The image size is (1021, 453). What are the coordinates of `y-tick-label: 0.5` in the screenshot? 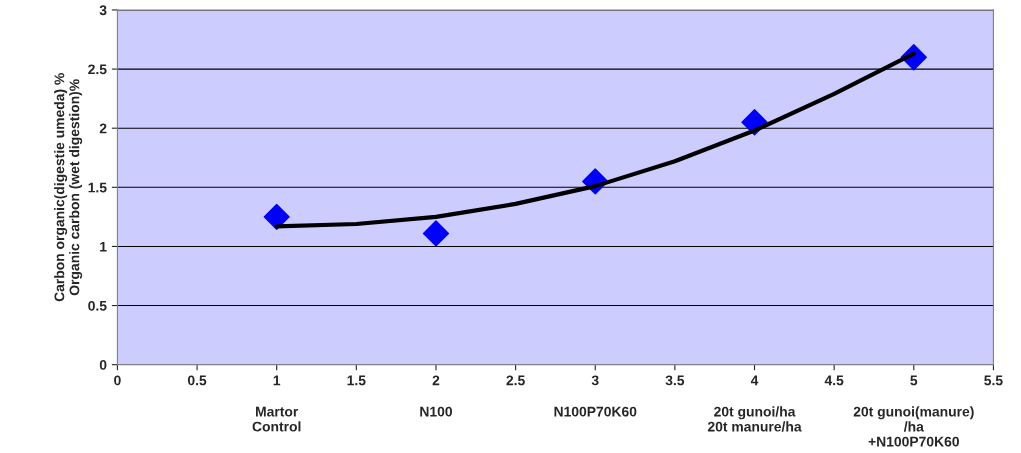 It's located at (97, 305).